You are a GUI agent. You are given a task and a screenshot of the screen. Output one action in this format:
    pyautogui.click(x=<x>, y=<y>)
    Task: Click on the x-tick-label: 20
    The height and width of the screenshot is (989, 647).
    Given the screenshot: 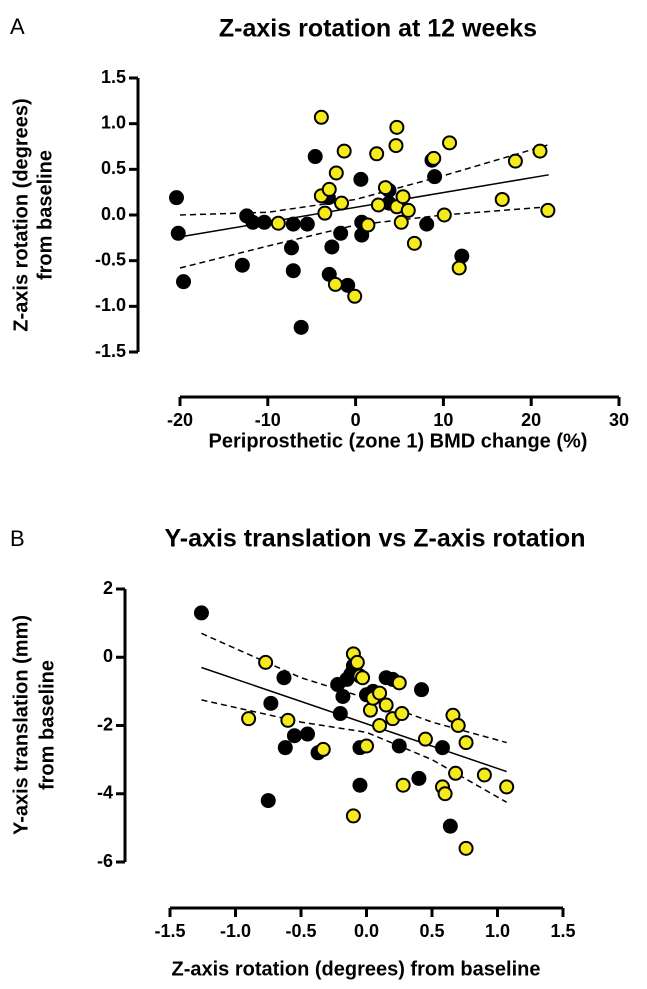 What is the action you would take?
    pyautogui.click(x=531, y=420)
    